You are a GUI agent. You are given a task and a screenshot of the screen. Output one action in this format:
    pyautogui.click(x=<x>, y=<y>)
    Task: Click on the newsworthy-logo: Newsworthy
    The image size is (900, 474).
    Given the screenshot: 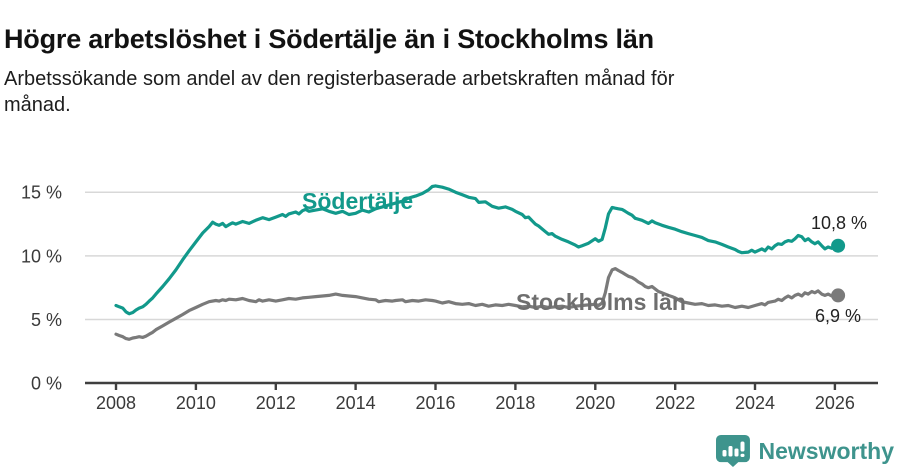 What is the action you would take?
    pyautogui.click(x=804, y=451)
    